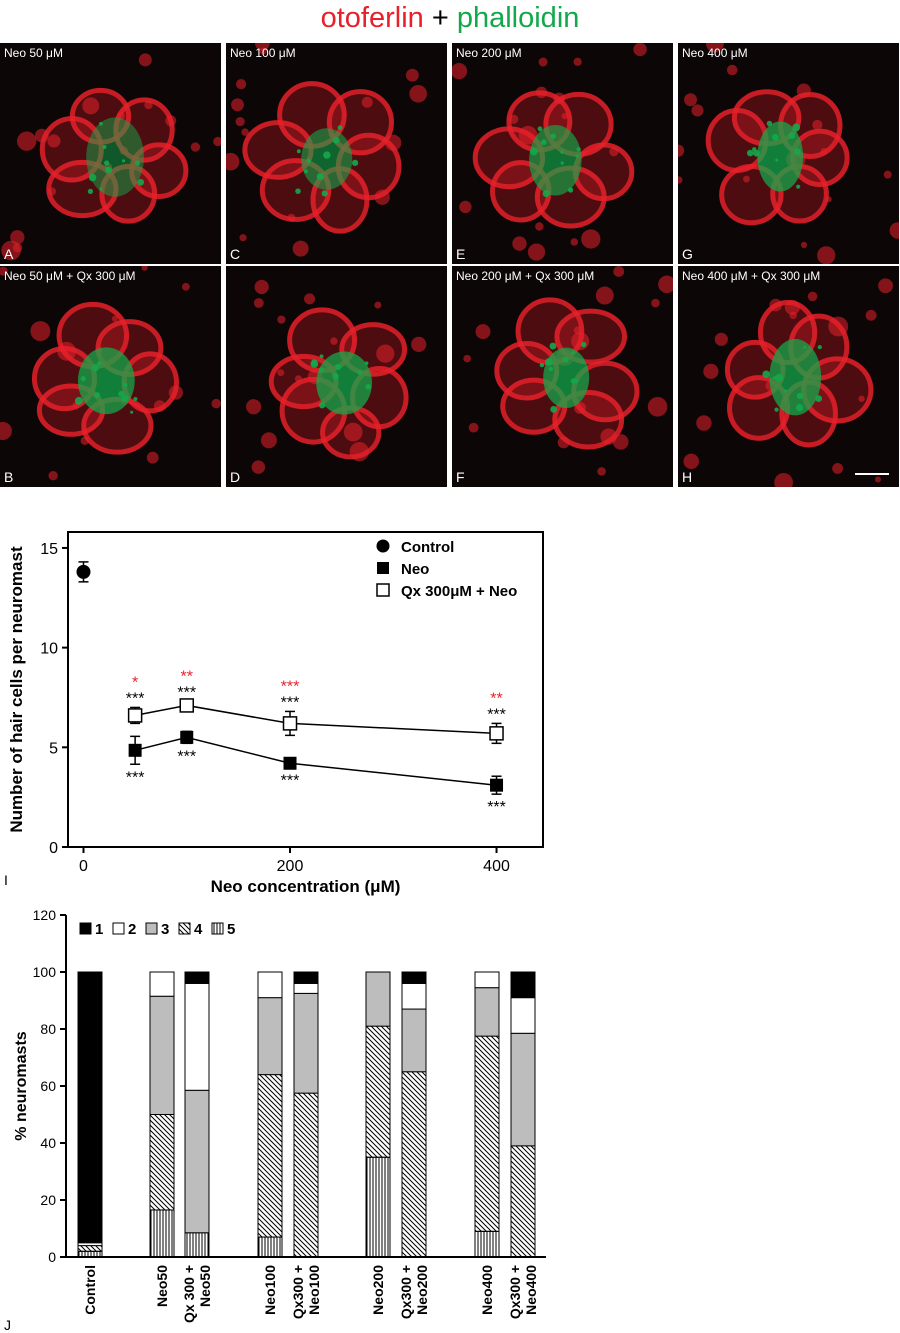 The height and width of the screenshot is (1333, 900). What do you see at coordinates (872, 474) in the screenshot?
I see `scale-bar` at bounding box center [872, 474].